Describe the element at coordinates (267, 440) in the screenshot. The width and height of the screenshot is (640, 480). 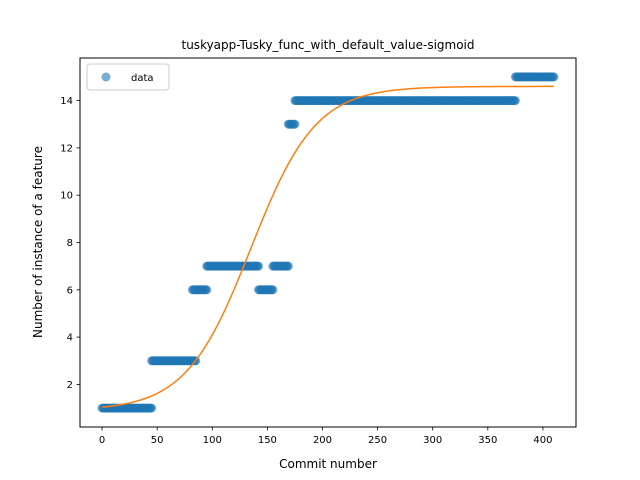
I see `x-tick-label: 150` at that location.